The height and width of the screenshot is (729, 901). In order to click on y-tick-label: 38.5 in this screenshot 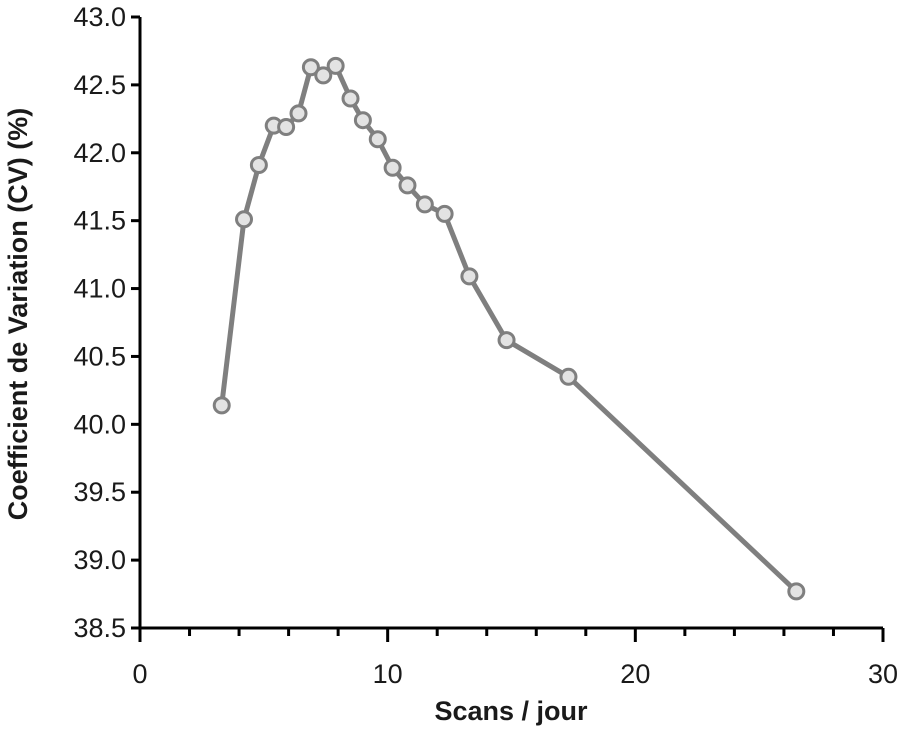, I will do `click(99, 628)`.